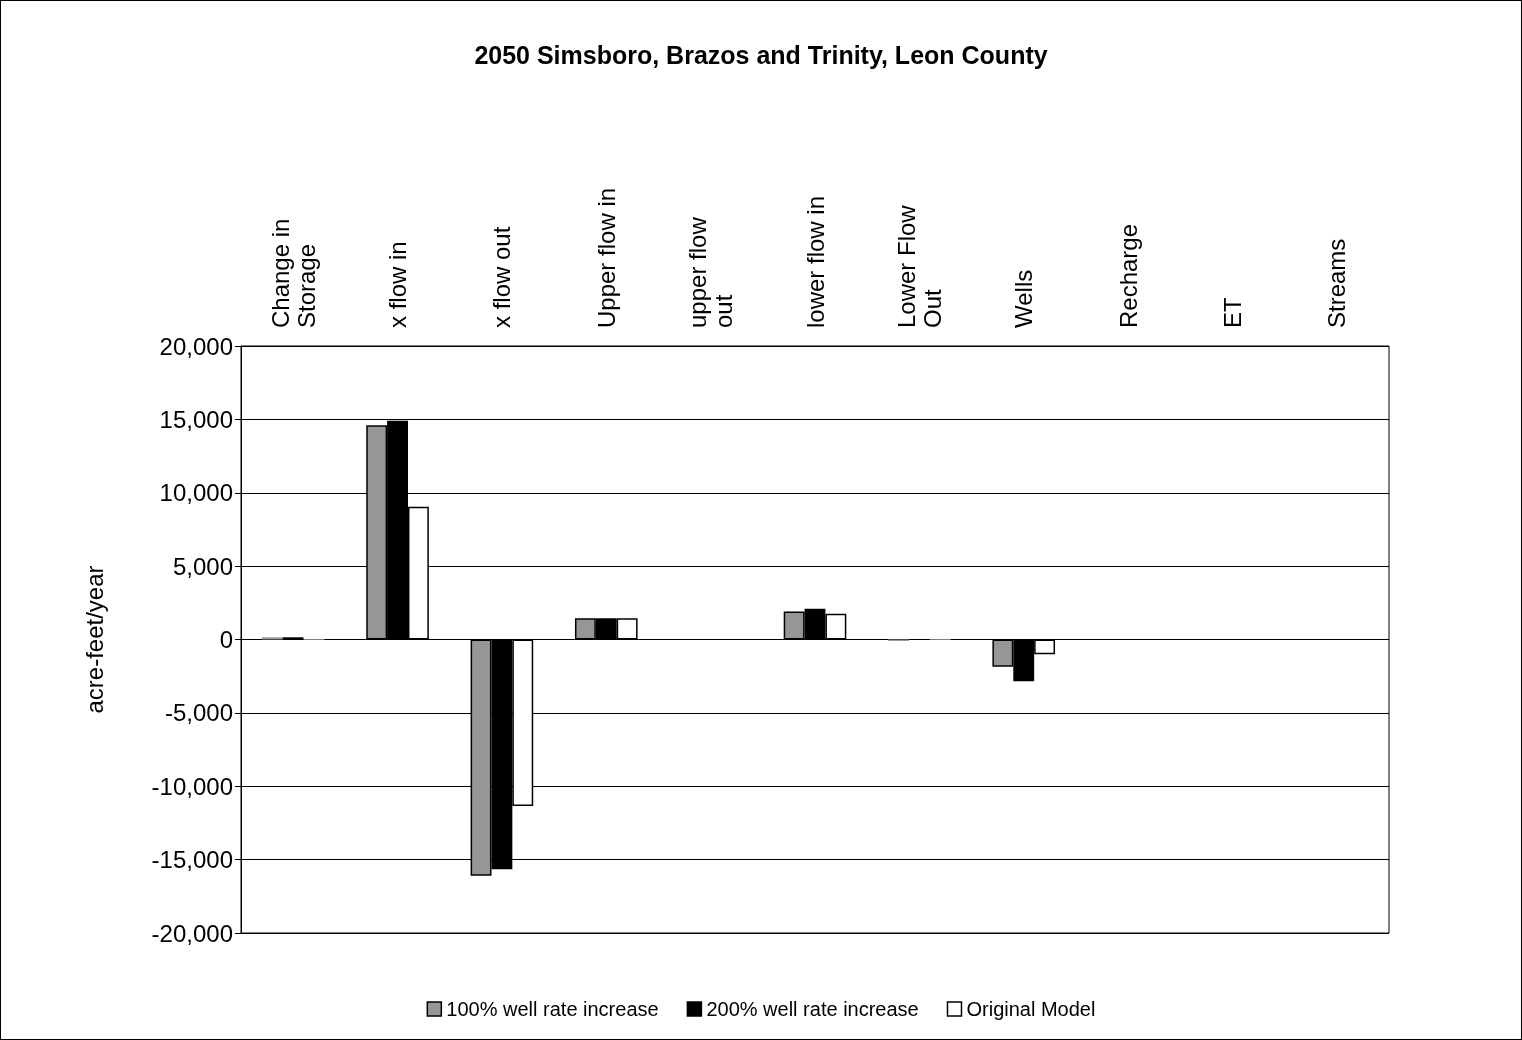  What do you see at coordinates (196, 493) in the screenshot?
I see `y-tick-label: 10,000` at bounding box center [196, 493].